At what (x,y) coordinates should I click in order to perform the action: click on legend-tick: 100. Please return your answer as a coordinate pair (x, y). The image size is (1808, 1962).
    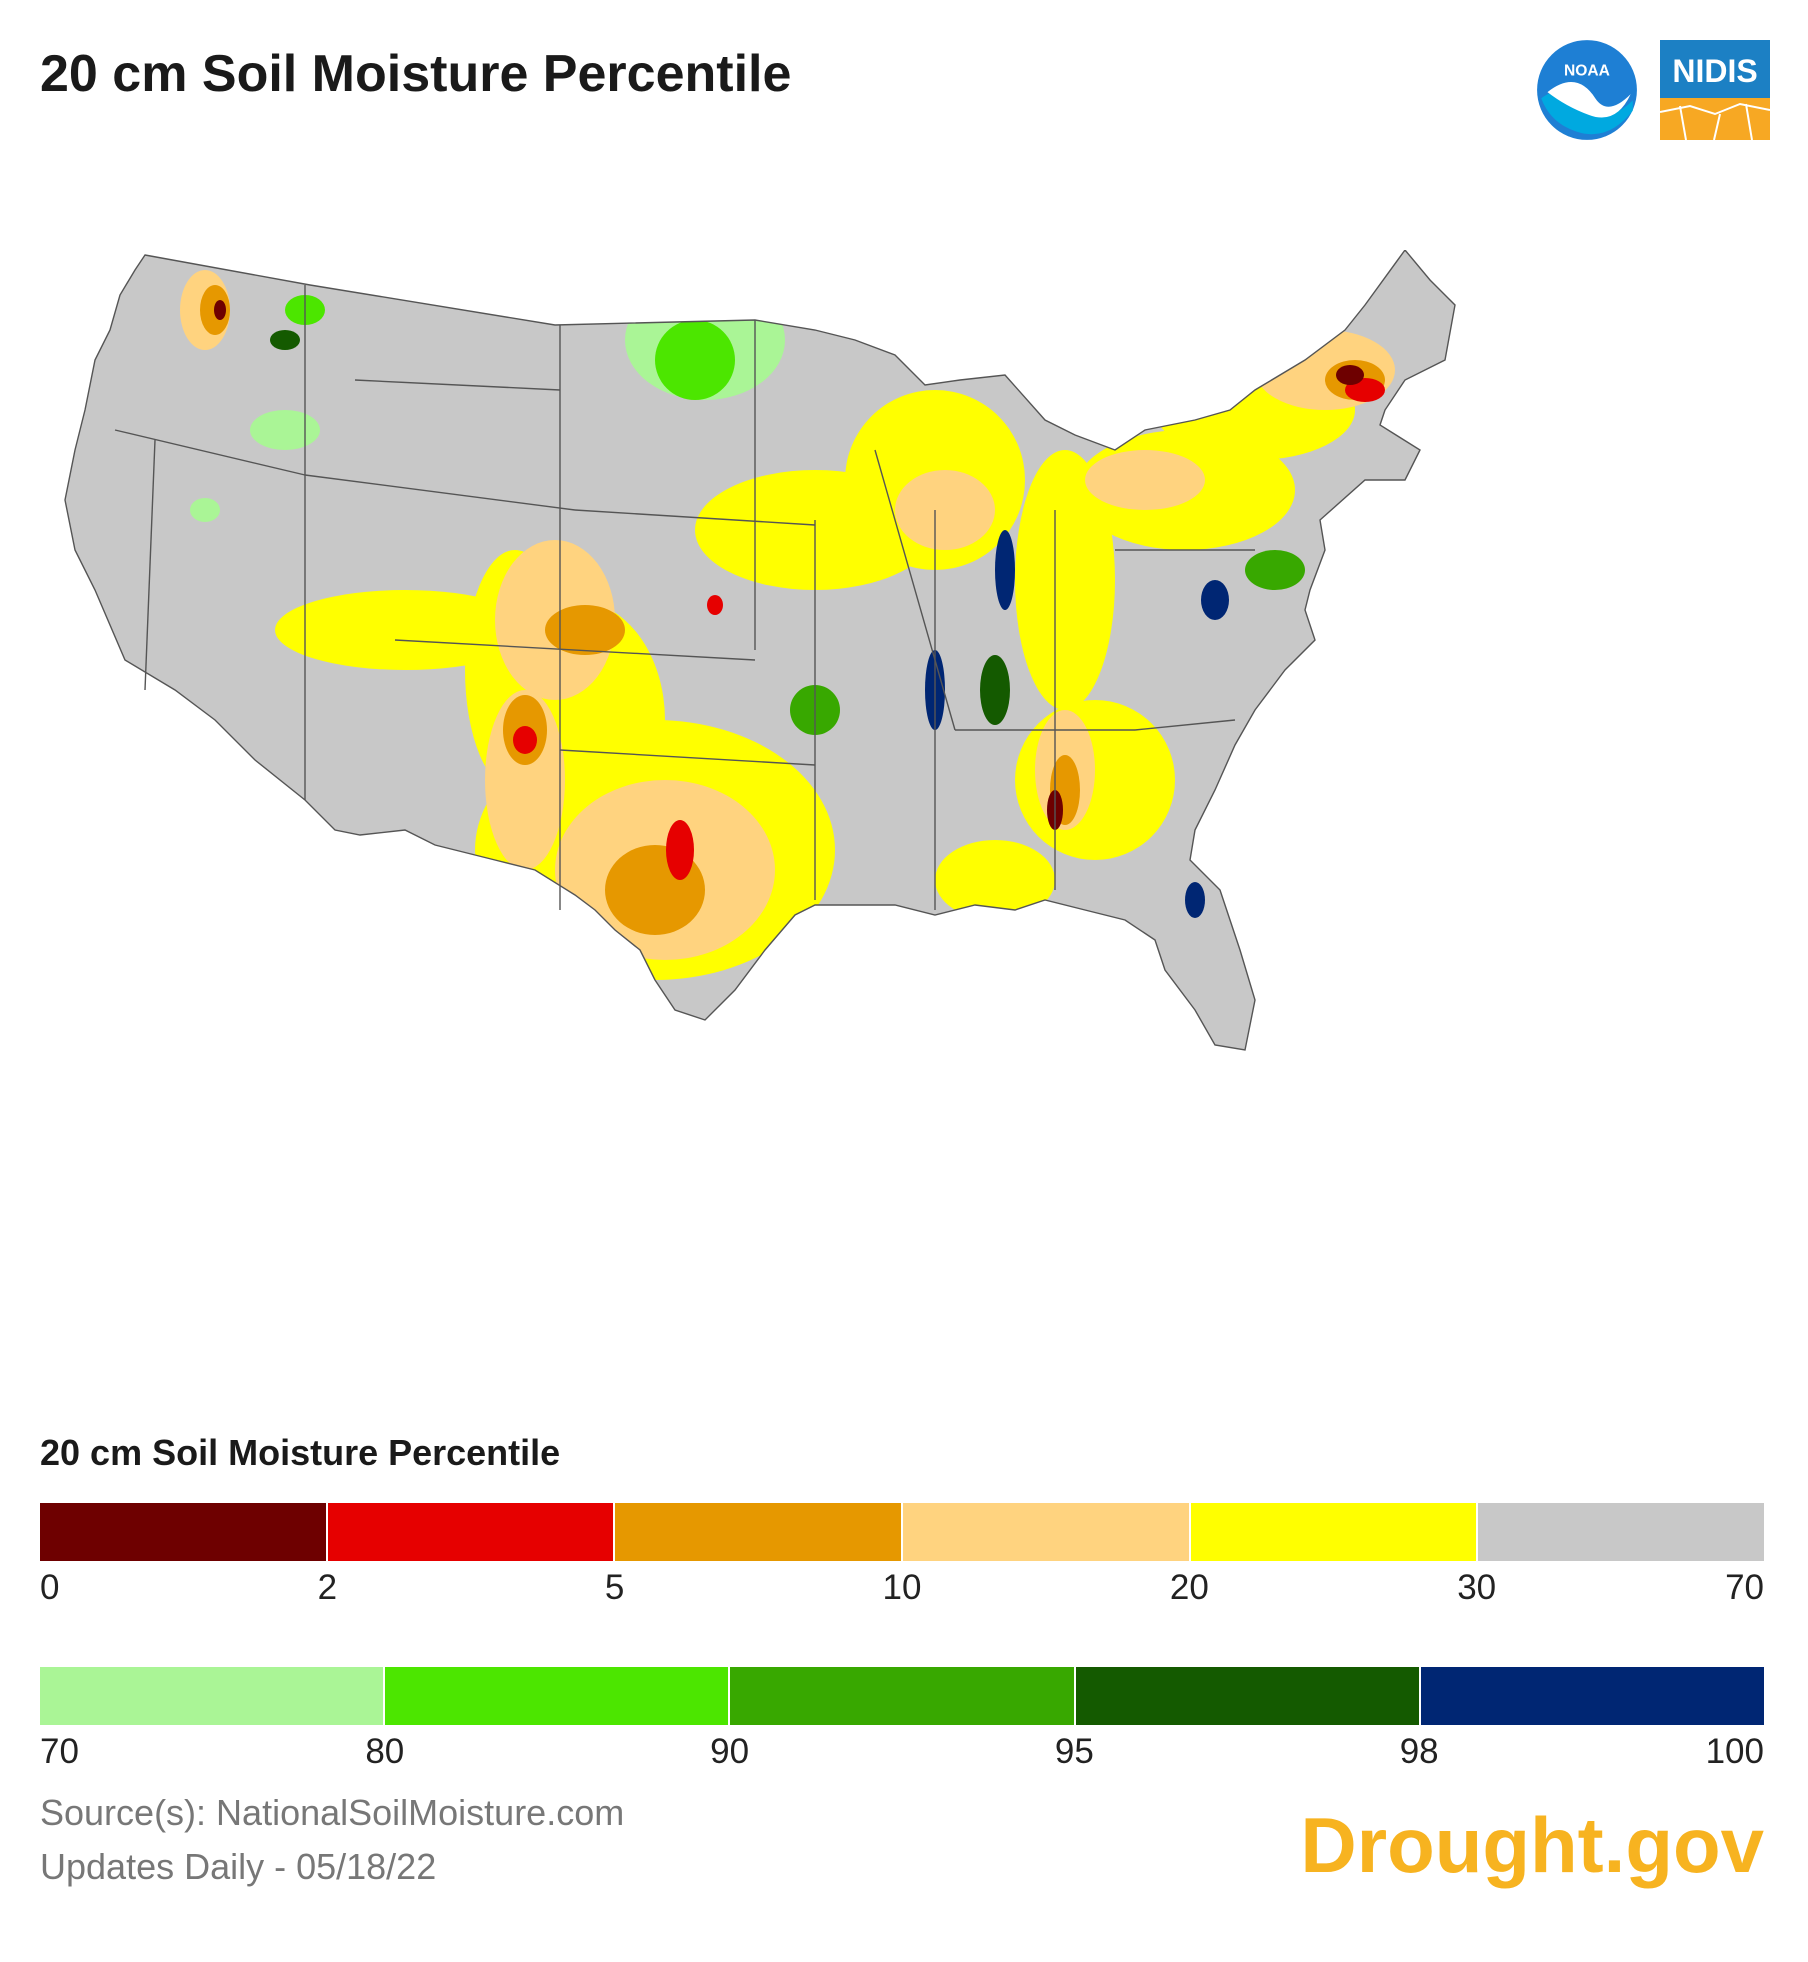
    Looking at the image, I should click on (1734, 1751).